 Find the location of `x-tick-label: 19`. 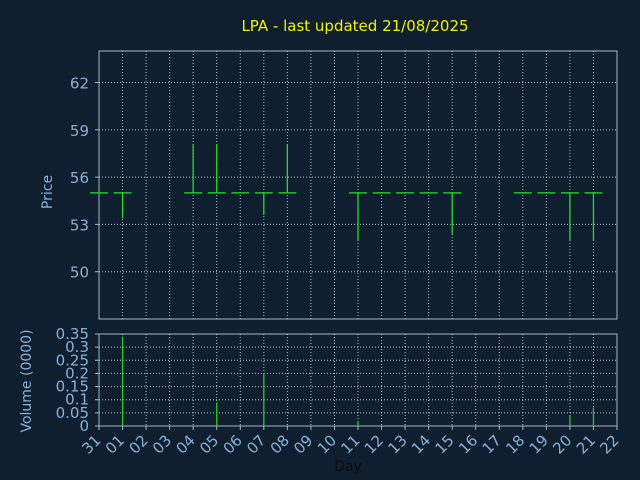

x-tick-label: 19 is located at coordinates (539, 444).